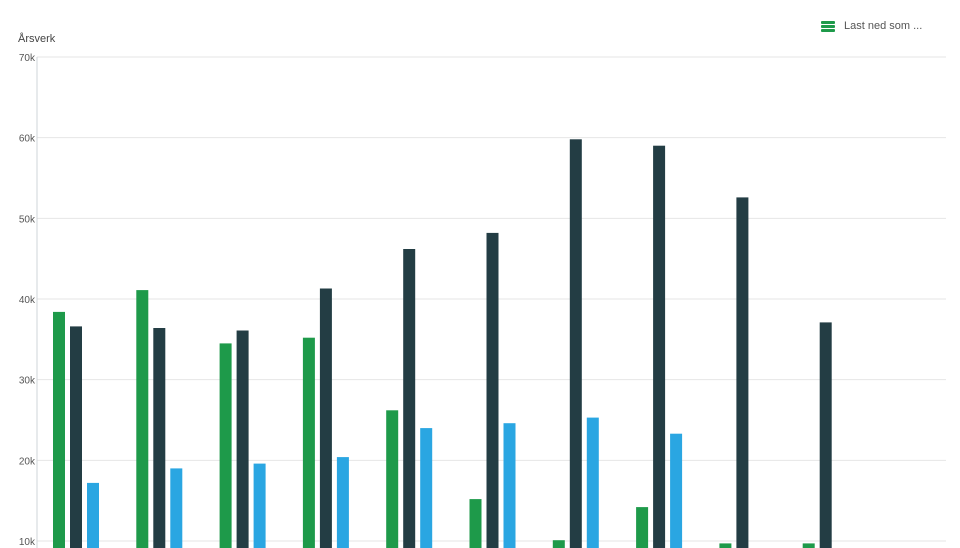 The width and height of the screenshot is (960, 548). What do you see at coordinates (27, 381) in the screenshot?
I see `y-tick-label: 30k` at bounding box center [27, 381].